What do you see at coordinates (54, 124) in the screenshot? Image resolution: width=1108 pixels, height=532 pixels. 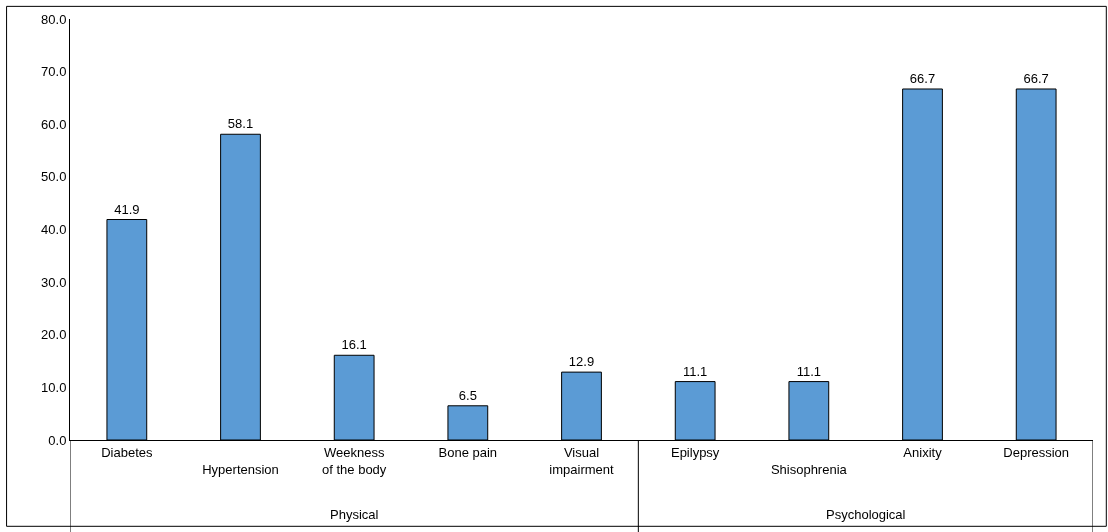 I see `y-tick-label: 60.0` at bounding box center [54, 124].